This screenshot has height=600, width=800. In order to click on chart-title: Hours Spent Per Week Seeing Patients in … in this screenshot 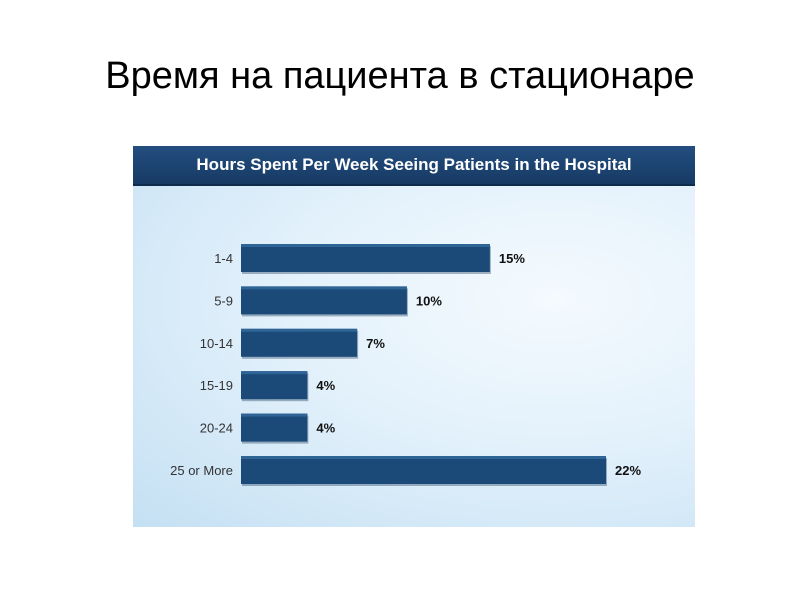, I will do `click(414, 164)`.